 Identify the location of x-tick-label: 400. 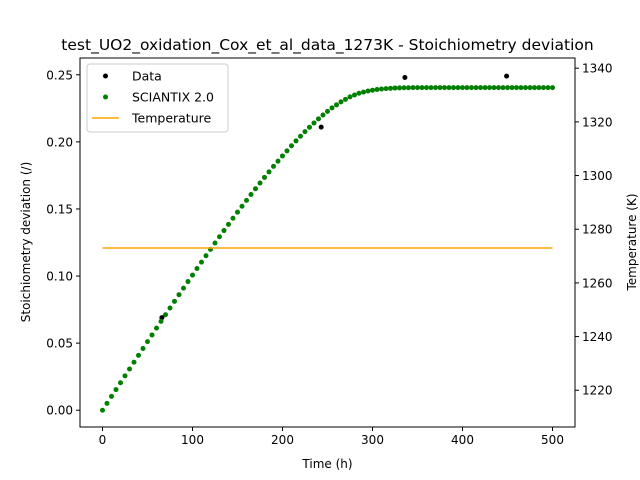
(462, 440).